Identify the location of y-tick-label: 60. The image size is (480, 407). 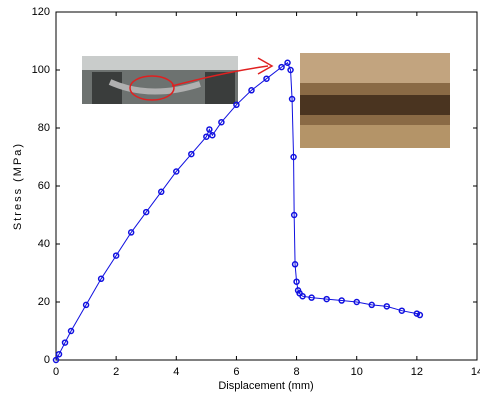
(44, 186).